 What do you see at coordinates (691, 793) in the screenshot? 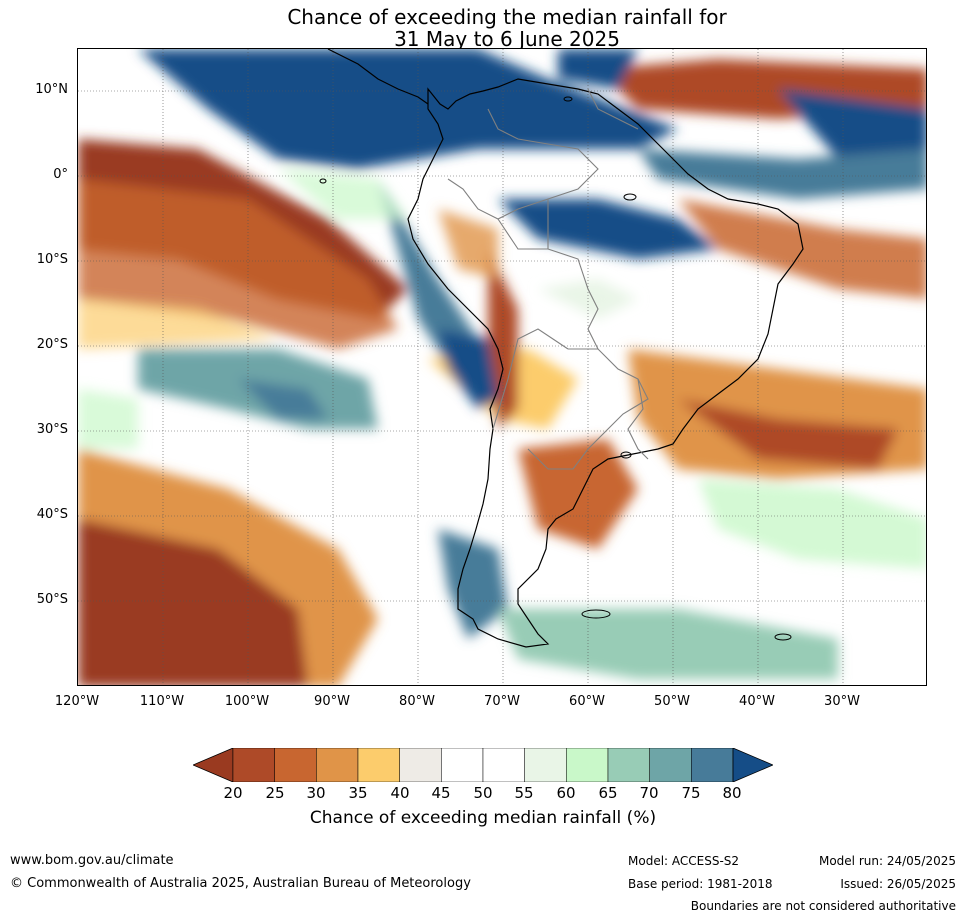
I see `colorbar-tick-75: 75` at bounding box center [691, 793].